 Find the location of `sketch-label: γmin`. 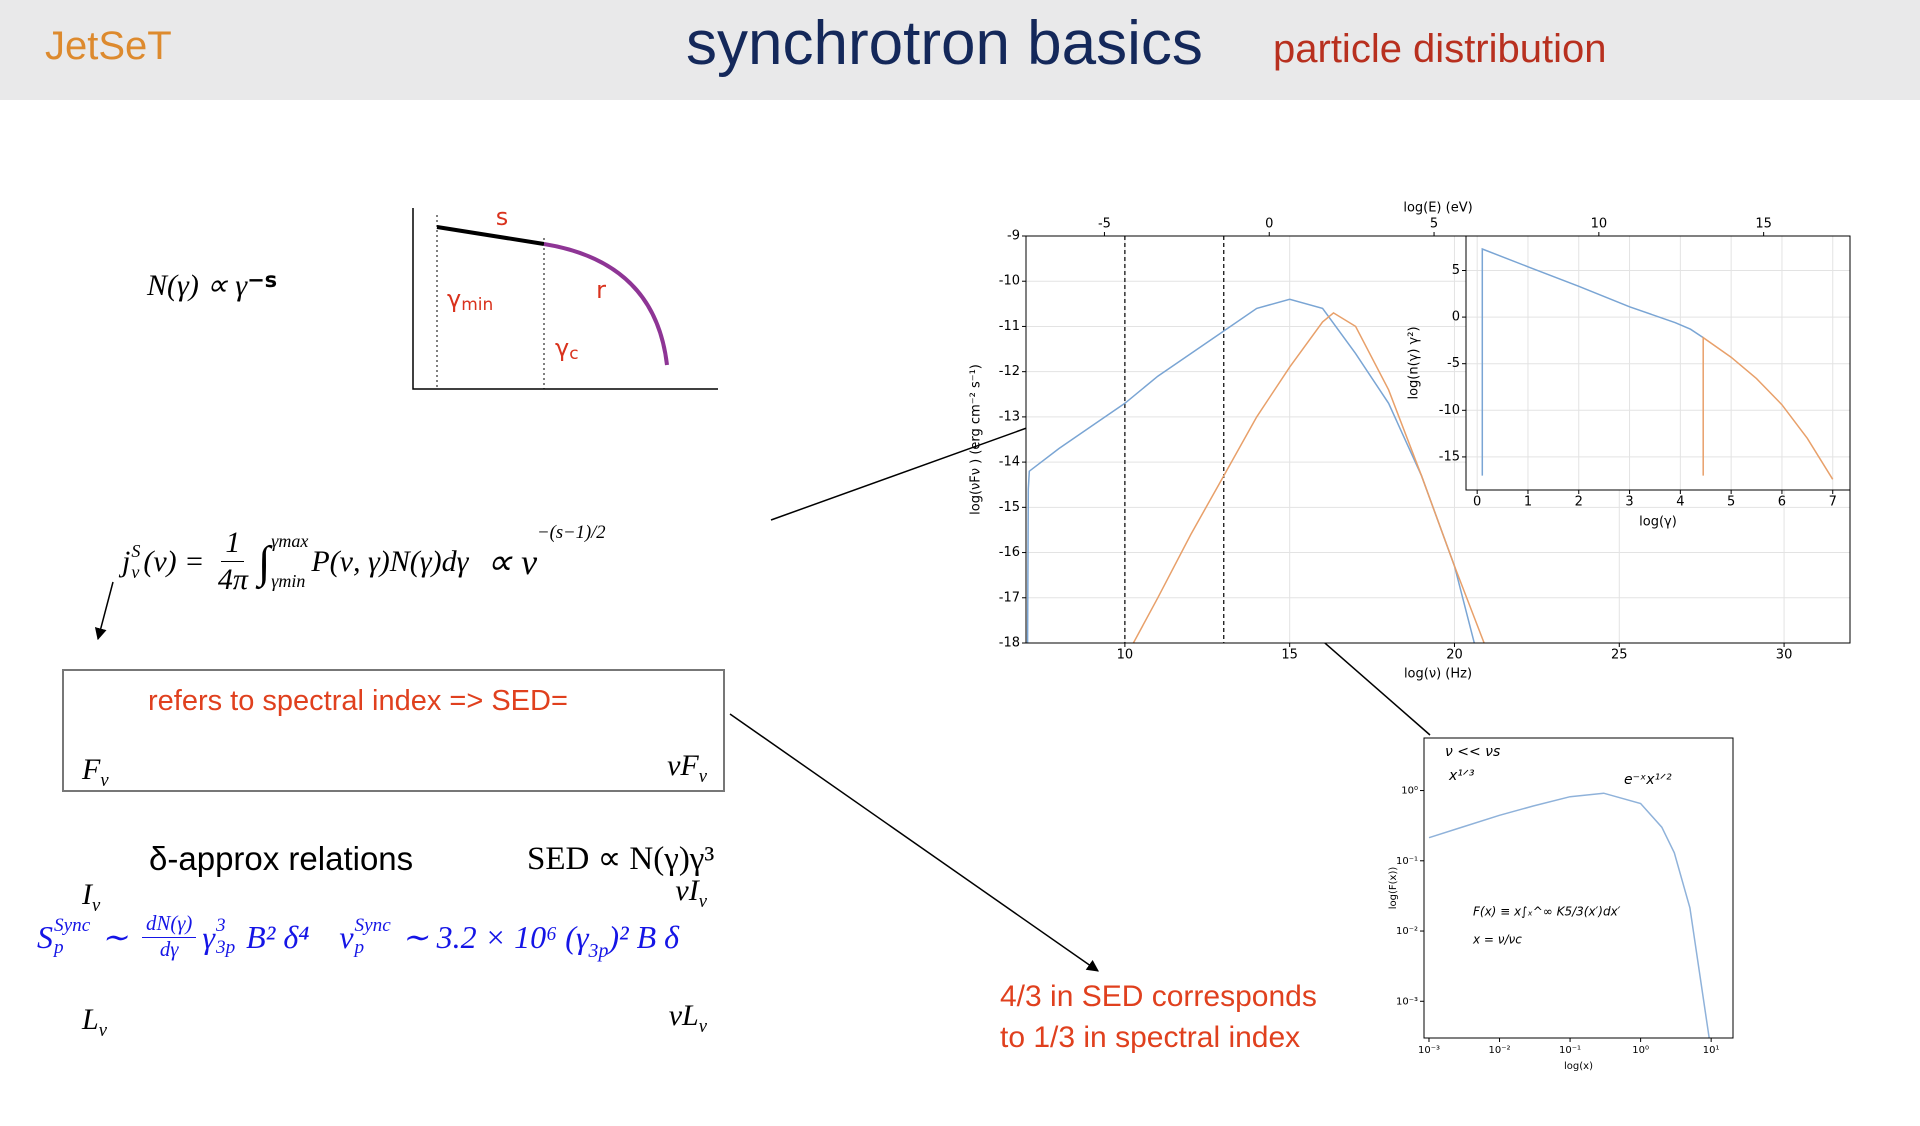

sketch-label: γmin is located at coordinates (470, 300).